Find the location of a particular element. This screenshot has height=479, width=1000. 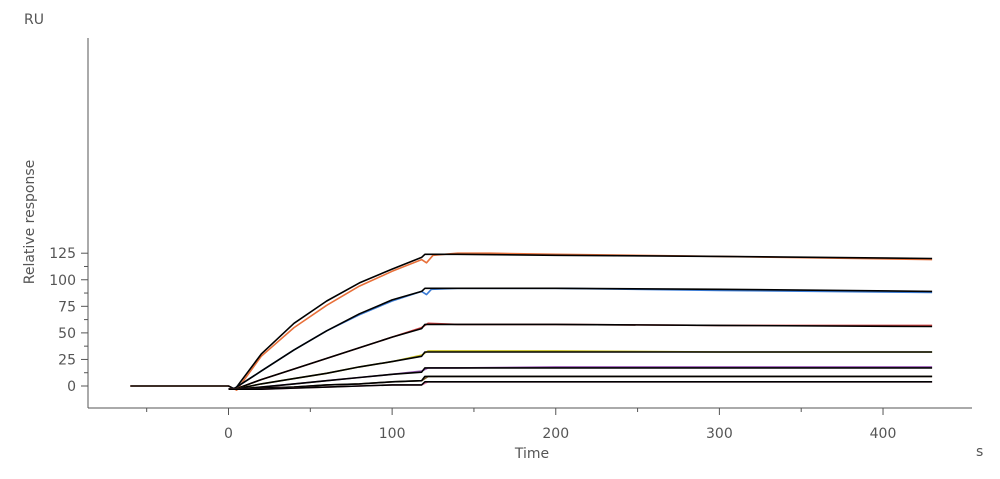

y-tick-label: 25 is located at coordinates (67, 360).